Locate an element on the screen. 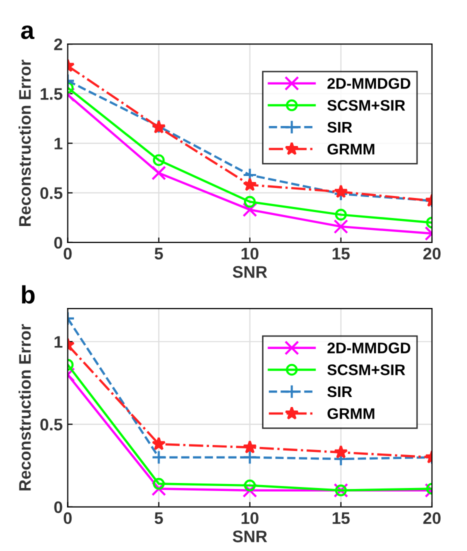 The image size is (467, 551). y-tick-label: 2 is located at coordinates (58, 44).